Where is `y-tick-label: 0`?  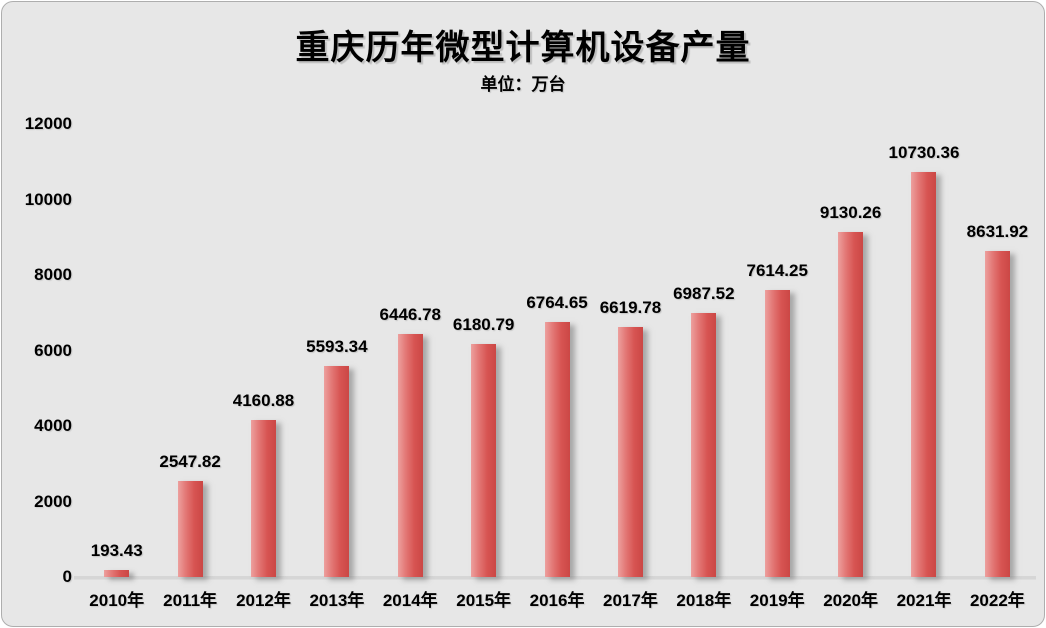
y-tick-label: 0 is located at coordinates (67, 576).